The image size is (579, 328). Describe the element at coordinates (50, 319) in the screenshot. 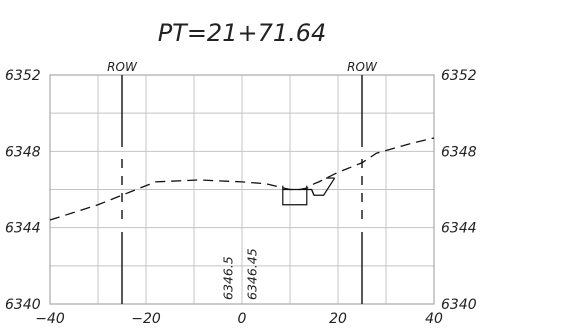

I see `x-tick-label: −40` at that location.